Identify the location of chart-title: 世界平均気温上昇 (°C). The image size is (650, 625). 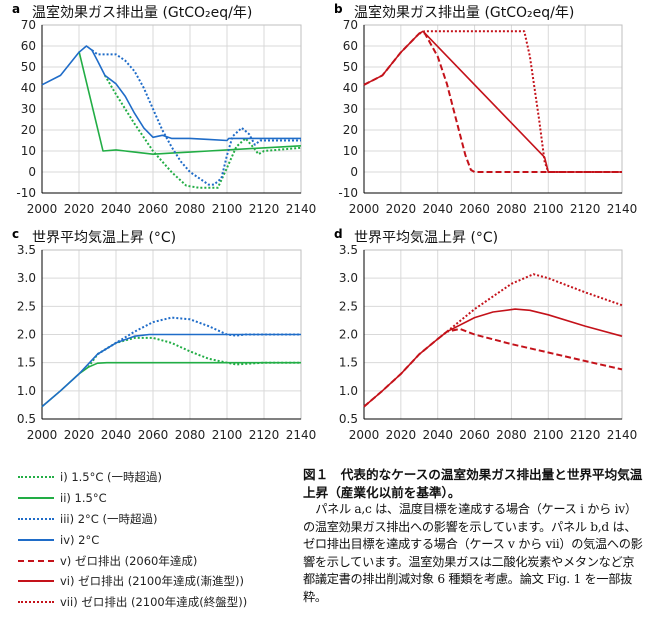
(104, 238).